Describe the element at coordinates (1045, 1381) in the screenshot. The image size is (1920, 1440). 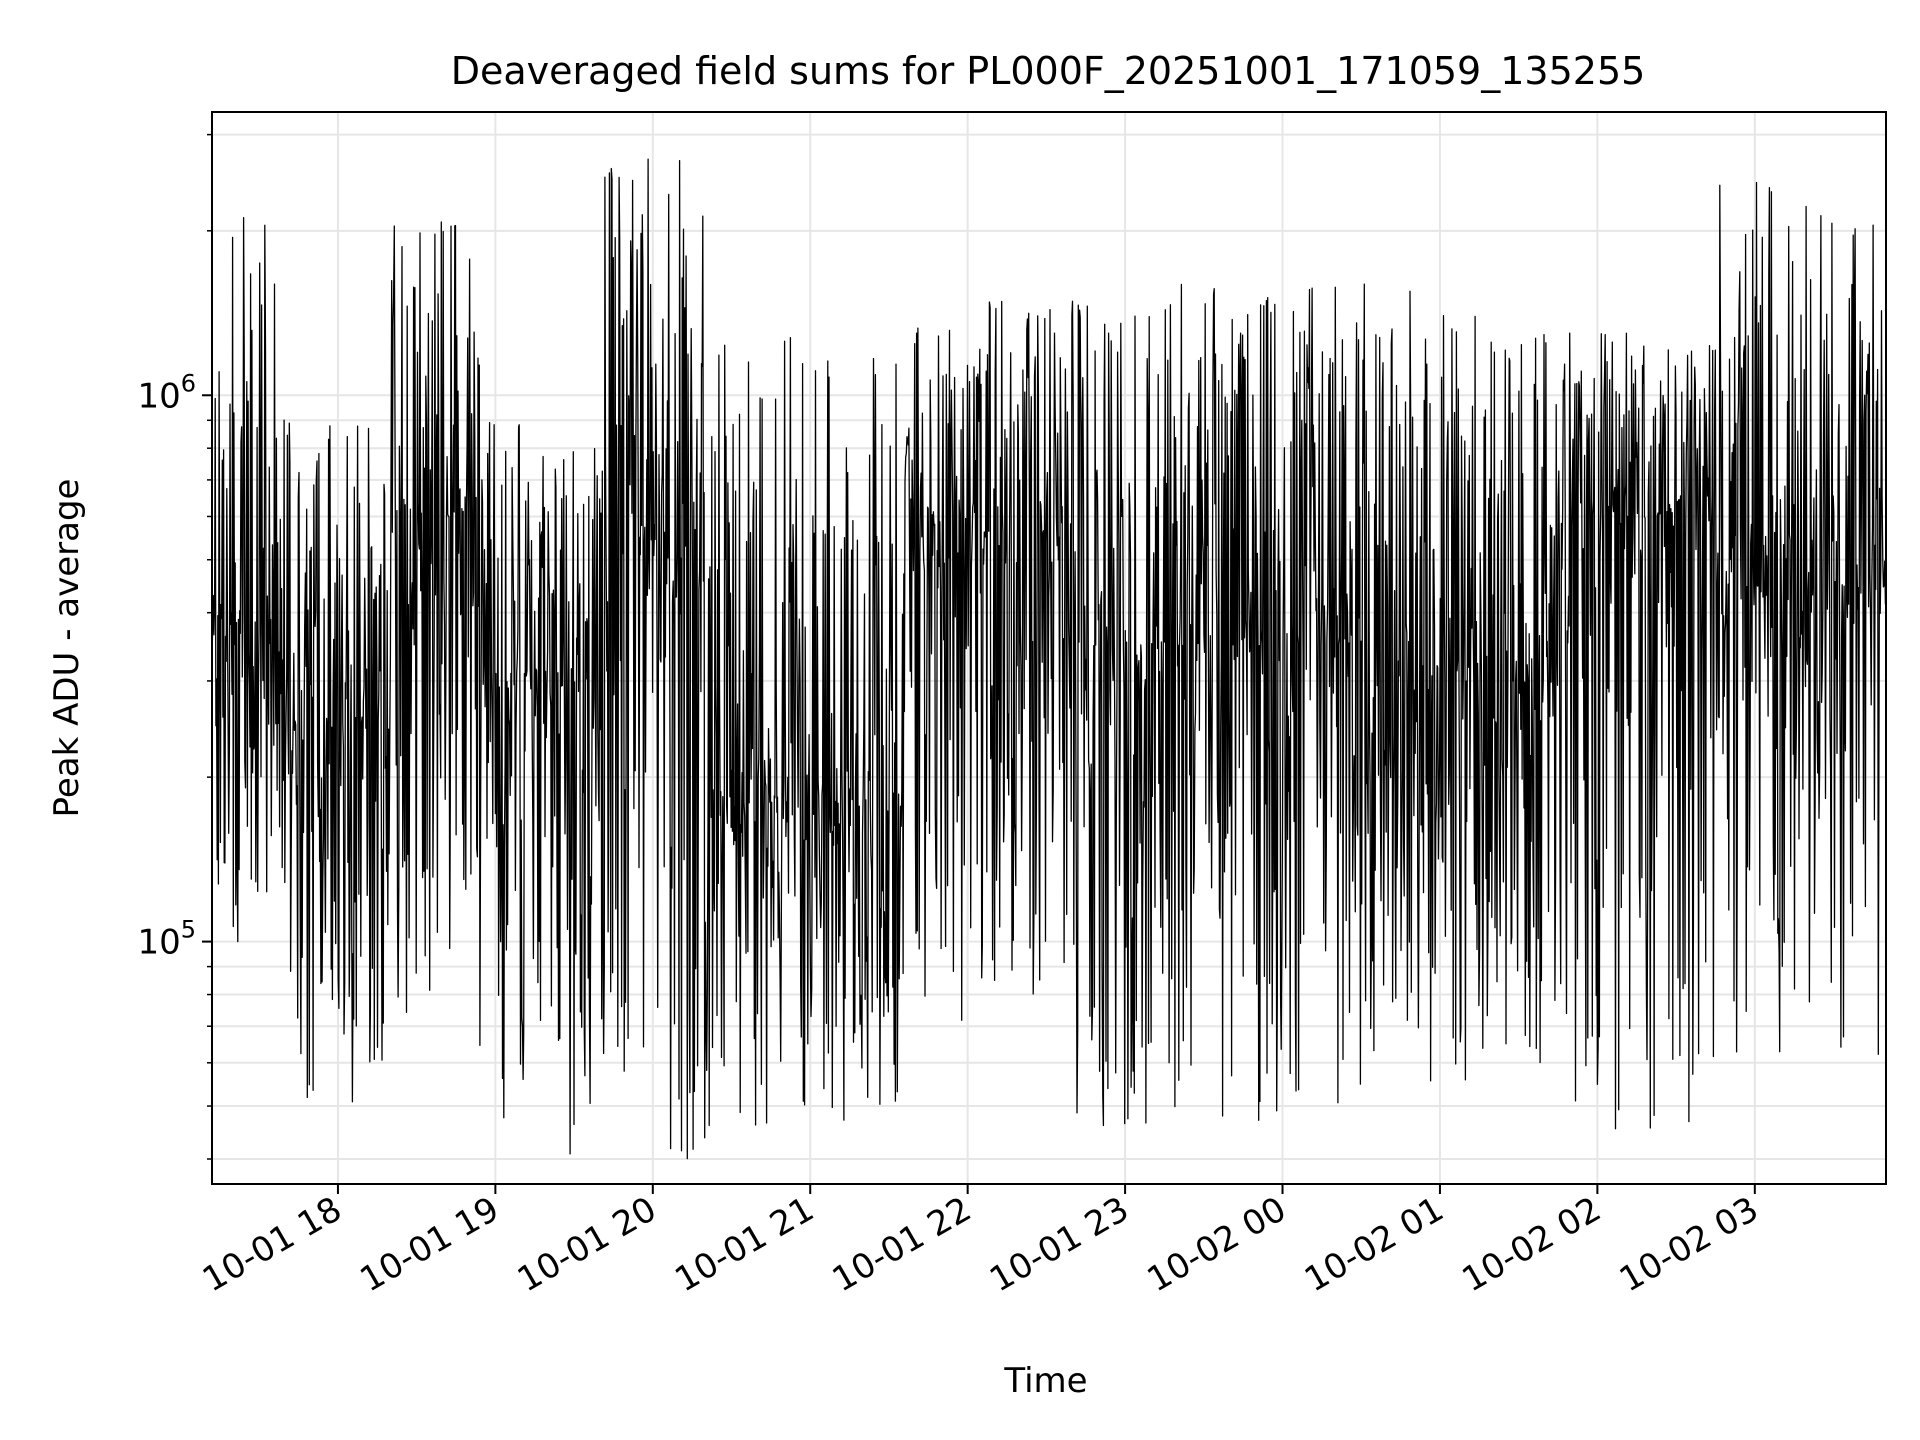
I see `x-axis-label: Time` at that location.